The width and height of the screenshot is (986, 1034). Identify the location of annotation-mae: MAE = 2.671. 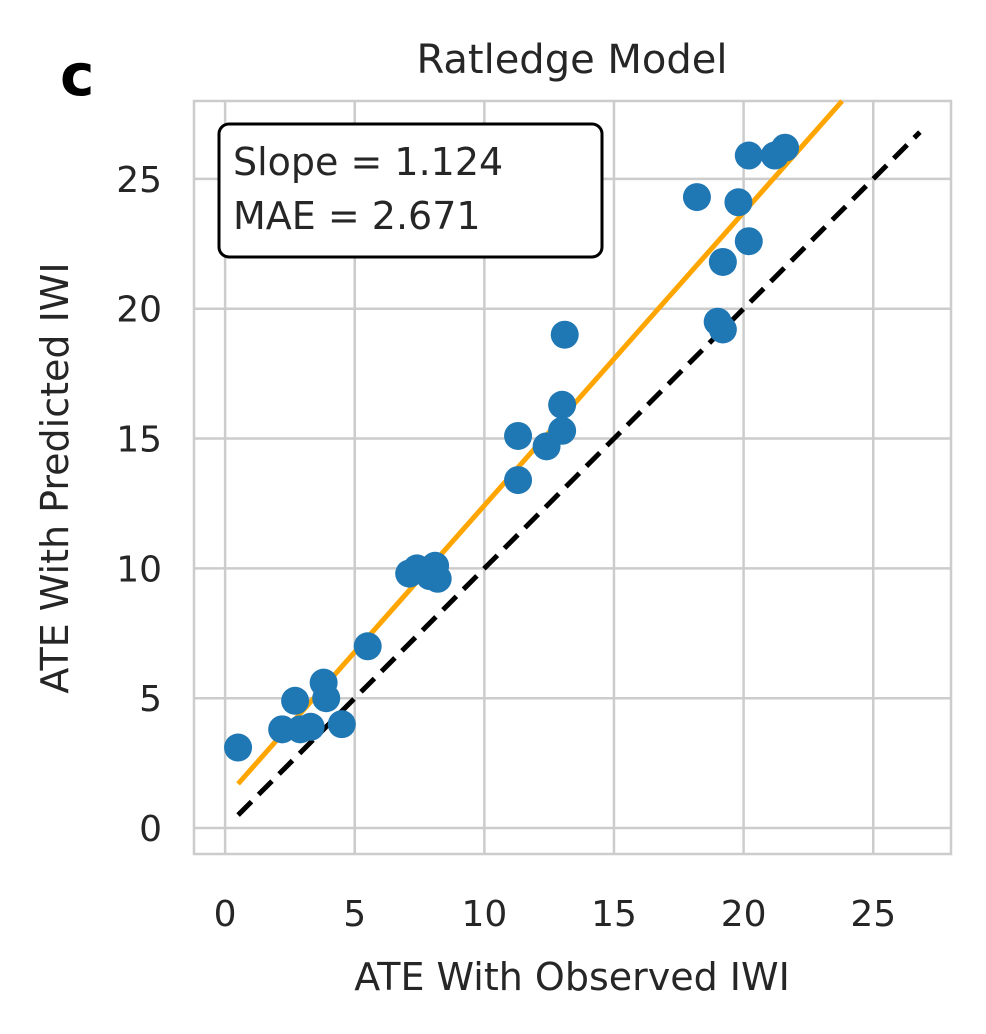
(357, 216).